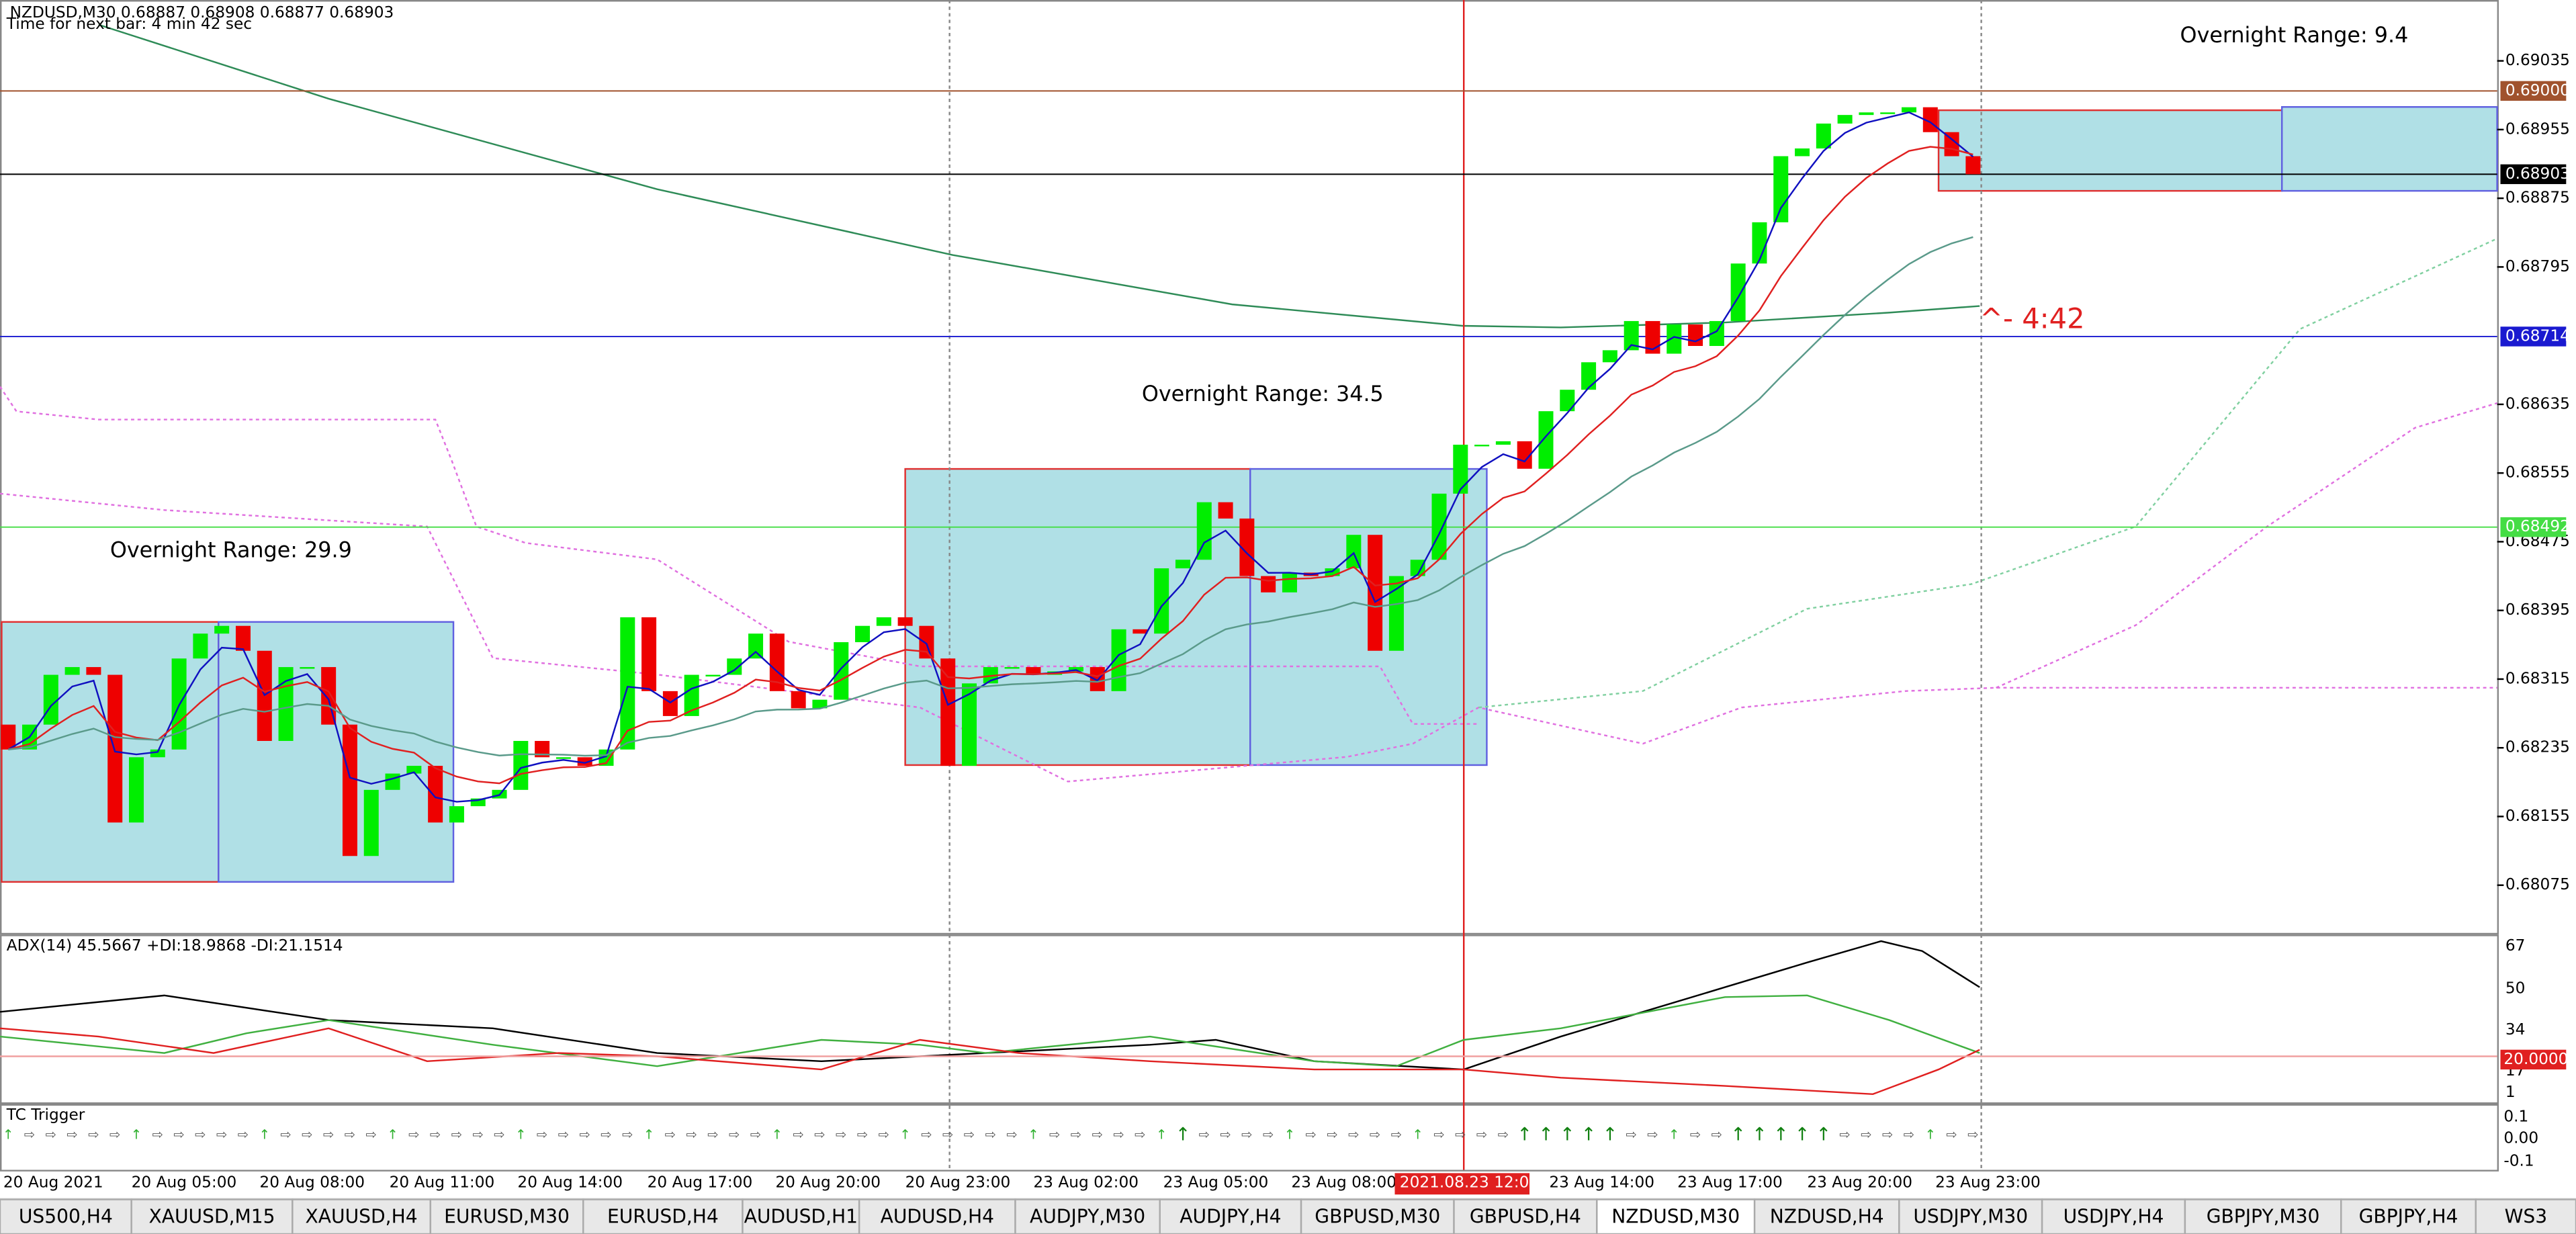 The image size is (2576, 1234). What do you see at coordinates (2537, 90) in the screenshot?
I see `price-marker-label: 0.69000` at bounding box center [2537, 90].